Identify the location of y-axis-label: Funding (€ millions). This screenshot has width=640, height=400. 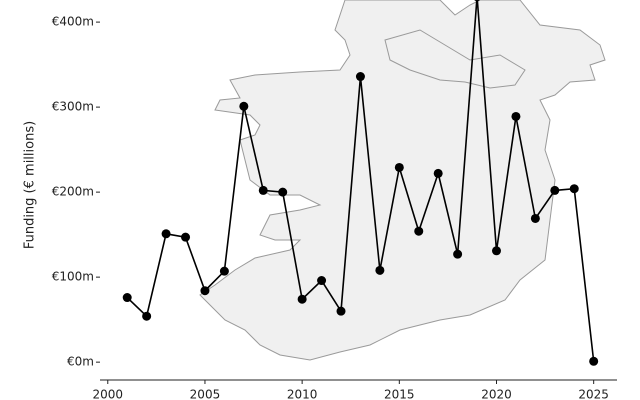
(30, 185).